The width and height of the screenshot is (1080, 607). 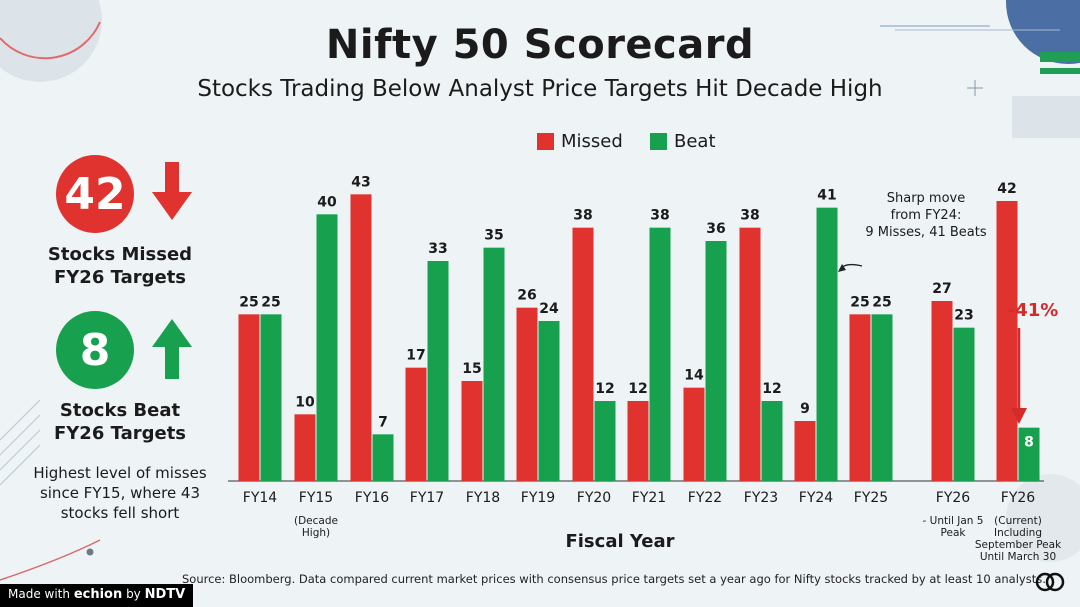 I want to click on deco-stripe-green, so click(x=1060, y=57).